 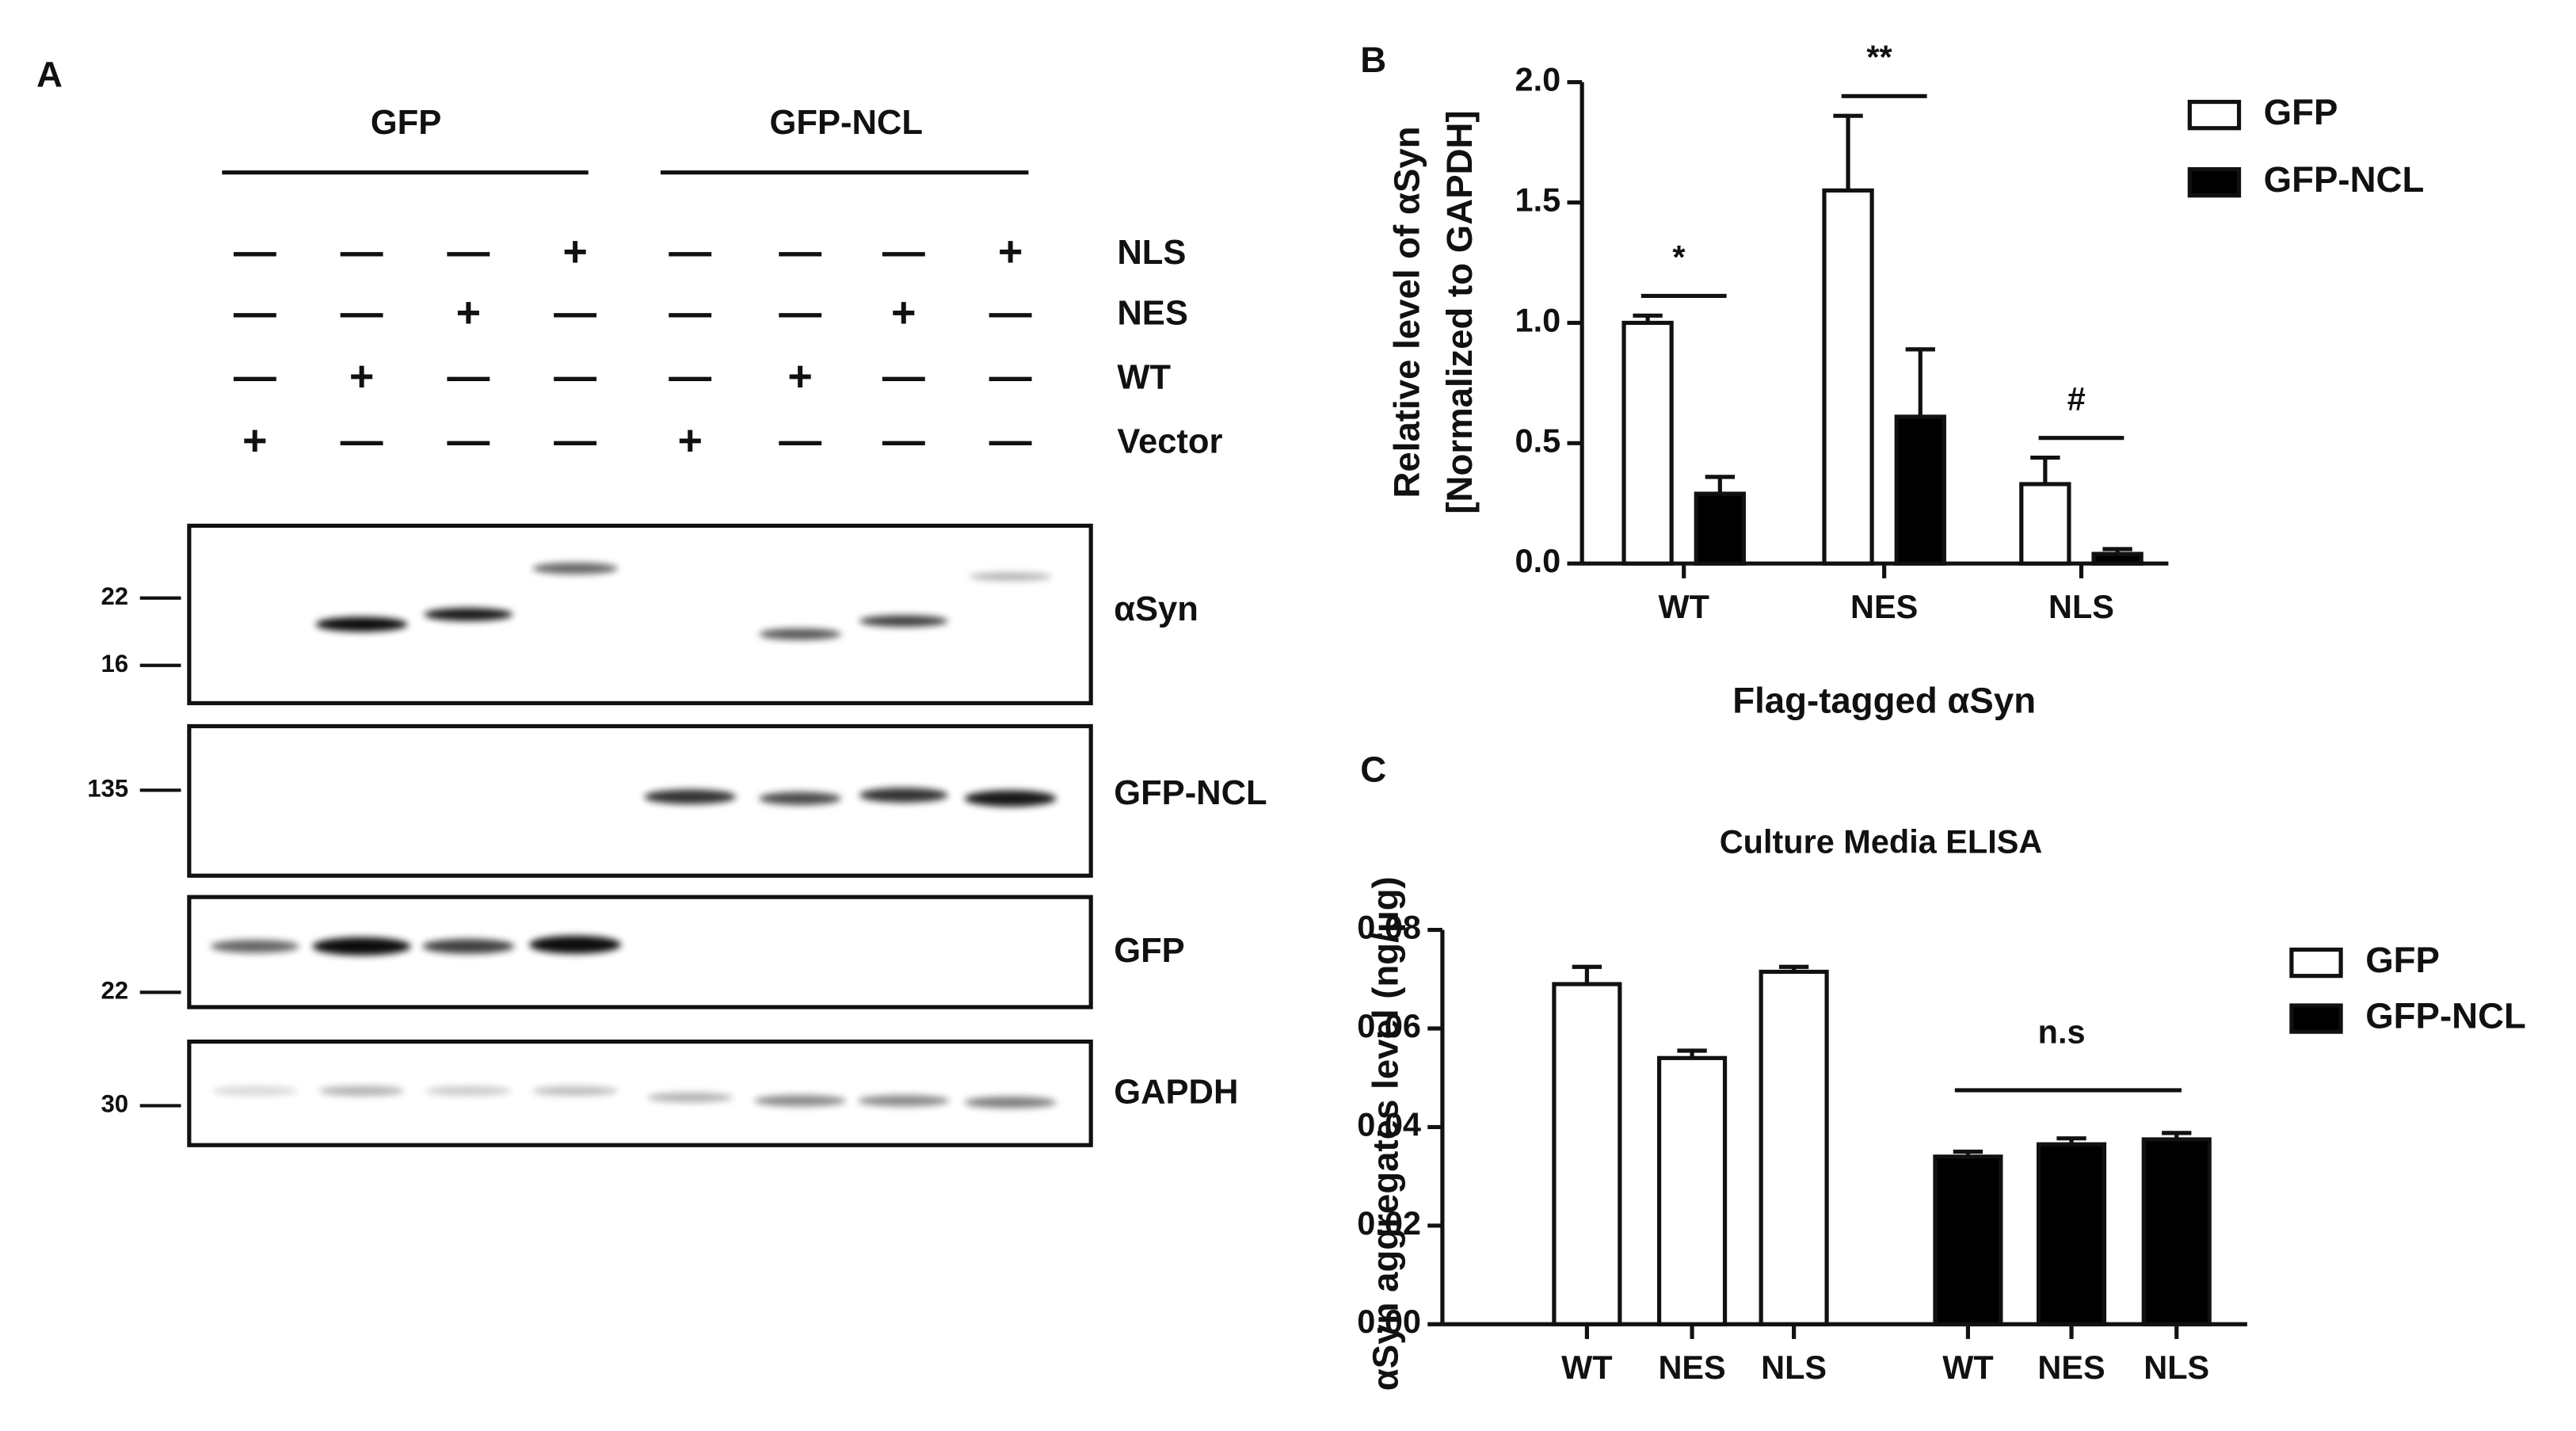 What do you see at coordinates (1151, 253) in the screenshot?
I see `condition-label: NLS` at bounding box center [1151, 253].